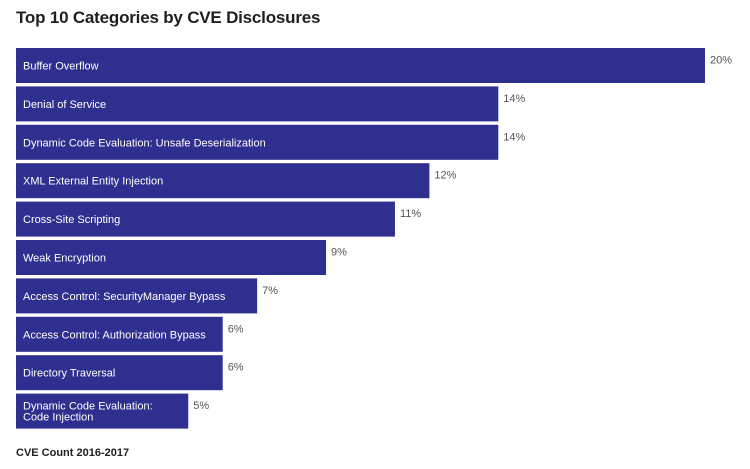  What do you see at coordinates (201, 406) in the screenshot?
I see `bar-value-label: 5%` at bounding box center [201, 406].